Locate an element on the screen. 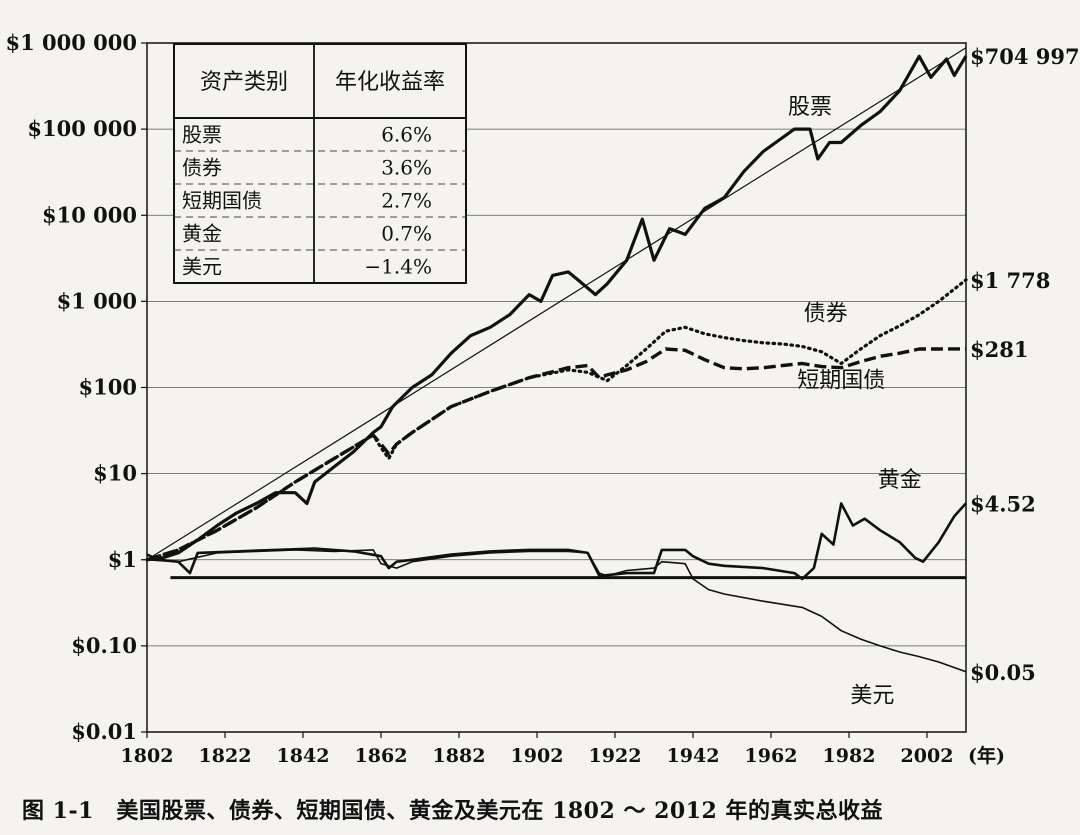 The width and height of the screenshot is (1080, 835). end-label-stocks: $704 997 is located at coordinates (1025, 56).